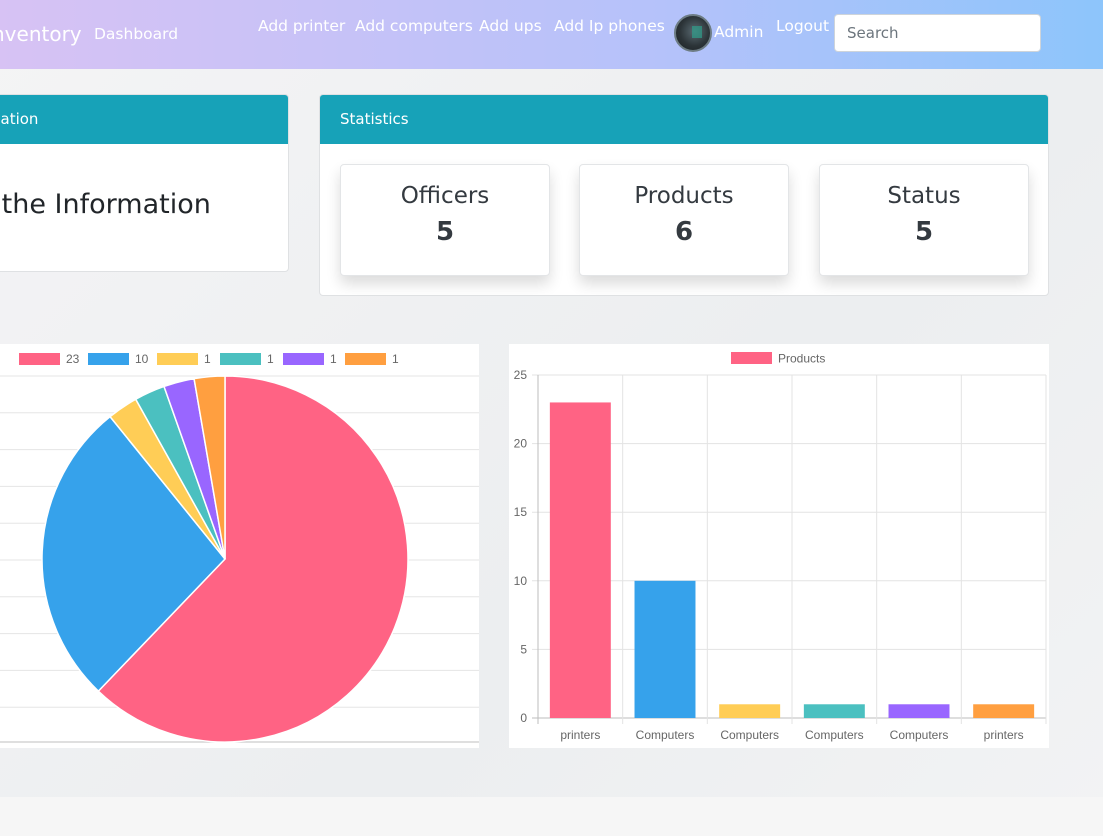 The height and width of the screenshot is (836, 1103). Describe the element at coordinates (374, 119) in the screenshot. I see `statistics-card-header-label: Statistics` at that location.